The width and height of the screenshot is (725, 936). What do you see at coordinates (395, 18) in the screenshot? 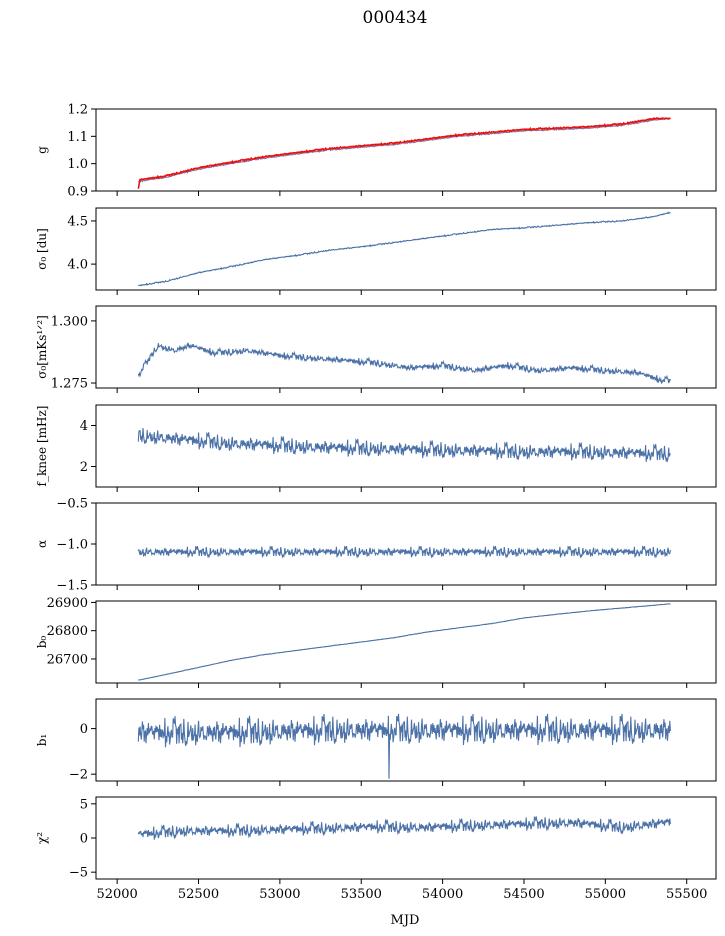
I see `figure-title: 000434` at bounding box center [395, 18].